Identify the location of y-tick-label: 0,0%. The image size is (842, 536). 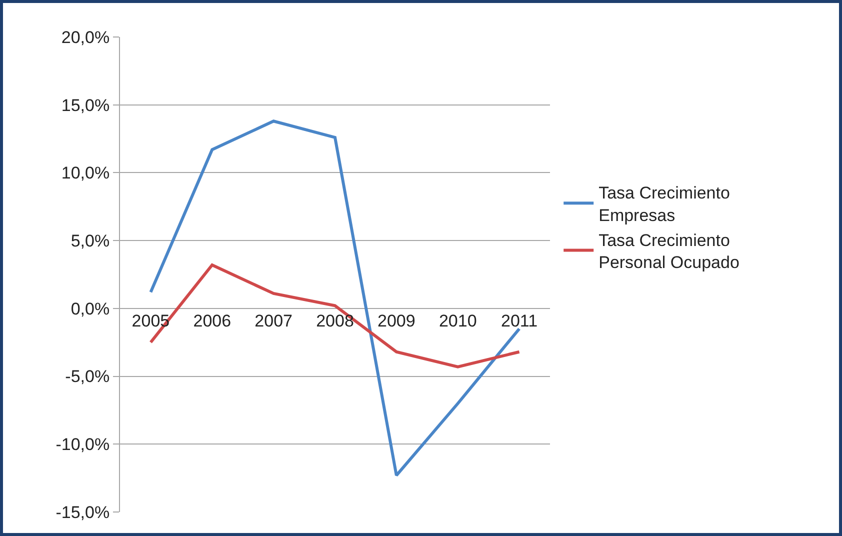
(90, 308).